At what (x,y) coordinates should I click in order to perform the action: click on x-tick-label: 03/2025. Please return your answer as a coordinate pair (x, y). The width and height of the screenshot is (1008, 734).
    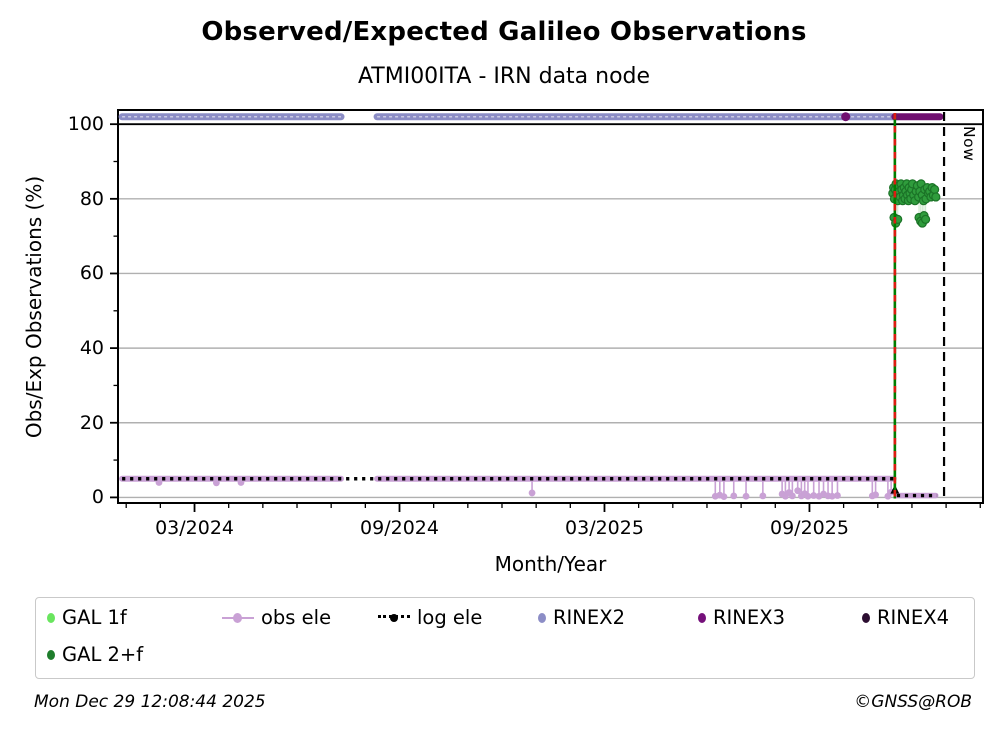
    Looking at the image, I should click on (604, 528).